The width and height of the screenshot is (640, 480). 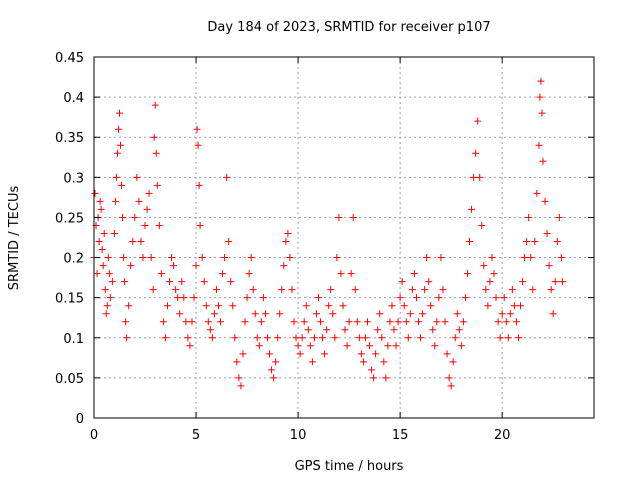 What do you see at coordinates (73, 259) in the screenshot?
I see `y-tick-label: 0.2` at bounding box center [73, 259].